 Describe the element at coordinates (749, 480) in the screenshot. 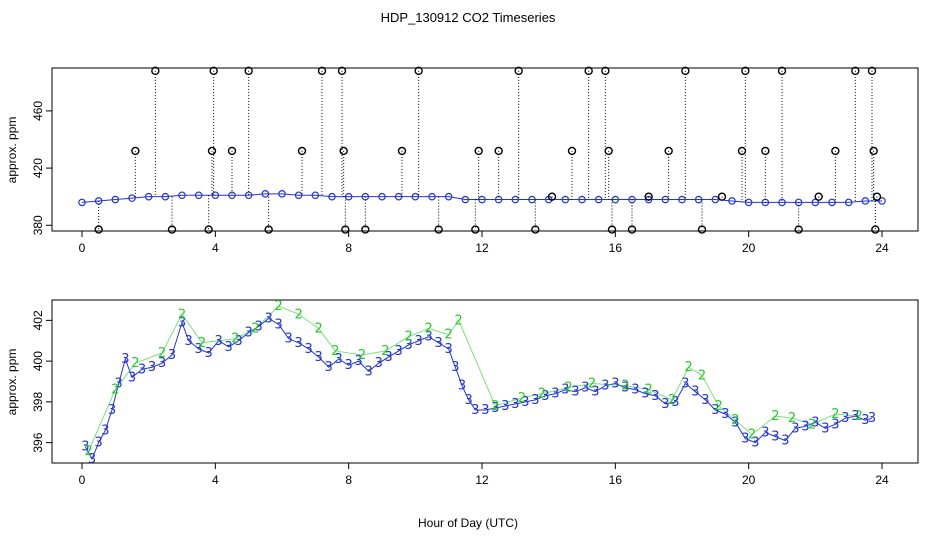

I see `panel2-x-tick-label: 20` at that location.